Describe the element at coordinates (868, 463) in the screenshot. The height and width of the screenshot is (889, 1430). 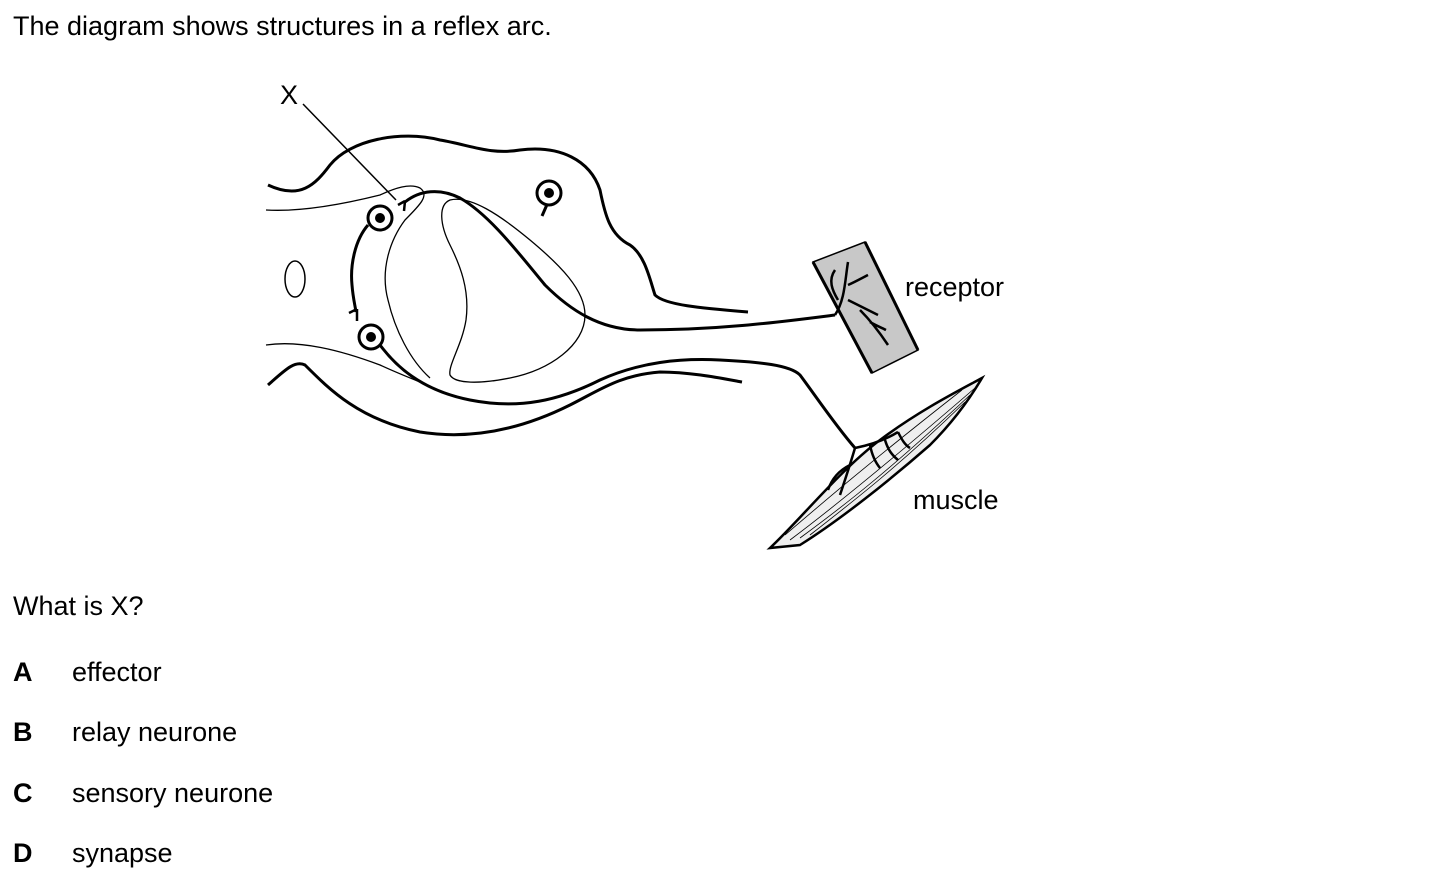
I see `motor-end-plates` at that location.